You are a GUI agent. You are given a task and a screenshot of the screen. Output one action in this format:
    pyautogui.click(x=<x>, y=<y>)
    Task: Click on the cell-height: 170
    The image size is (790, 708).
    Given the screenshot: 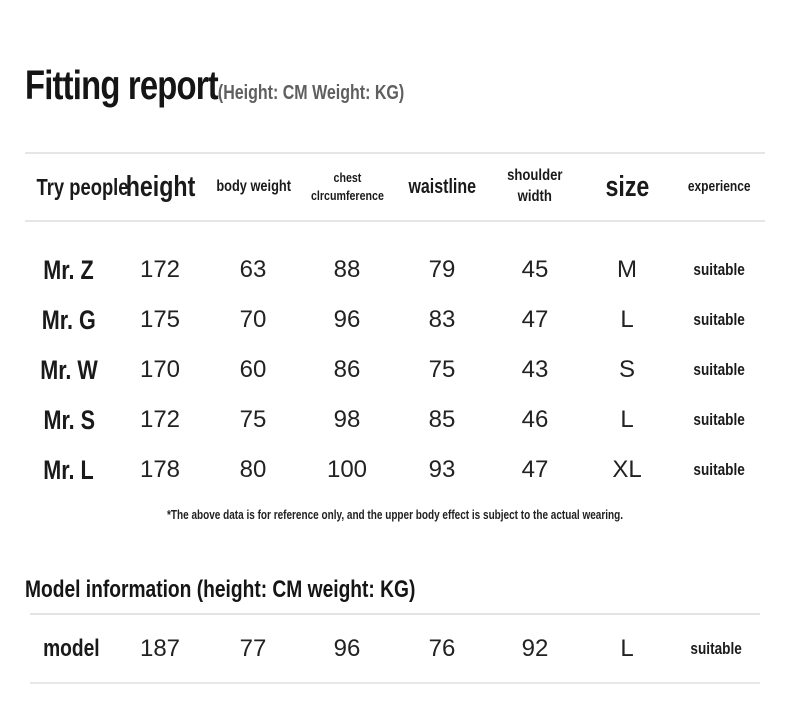 What is the action you would take?
    pyautogui.click(x=160, y=369)
    